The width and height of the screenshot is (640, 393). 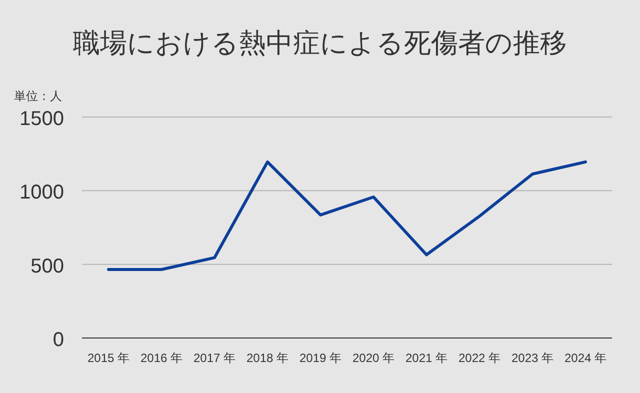 I want to click on x-tick-label: 2016 年, so click(x=161, y=358).